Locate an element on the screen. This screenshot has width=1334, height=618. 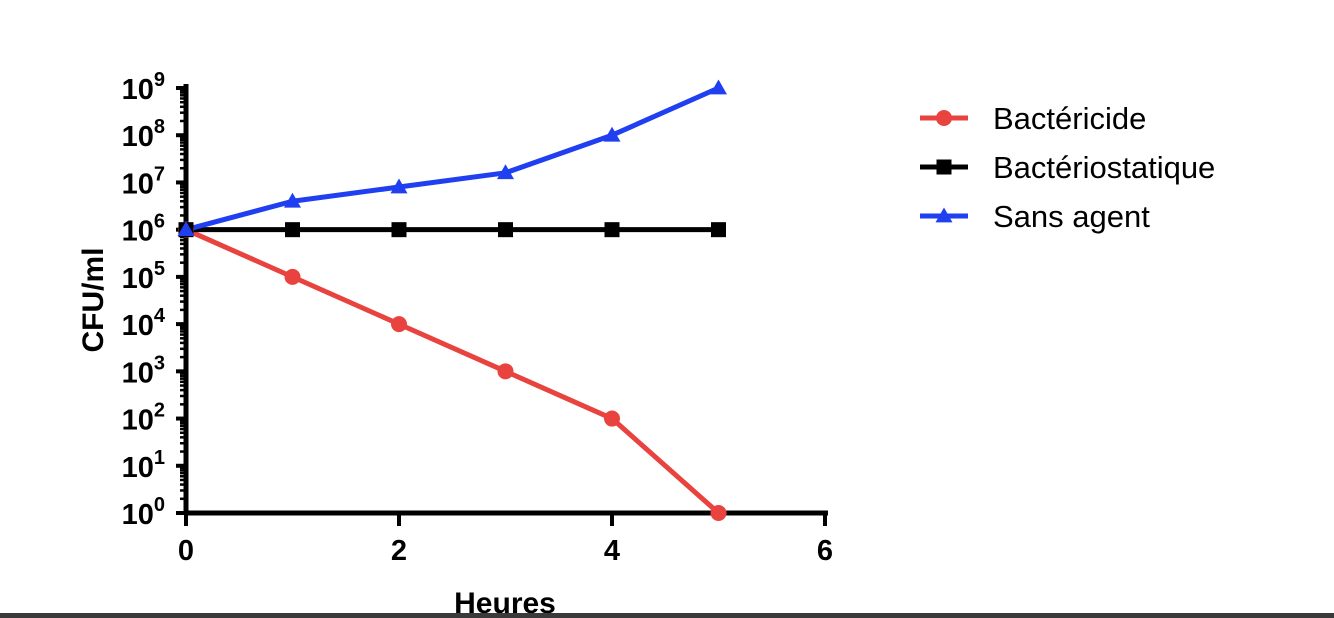
legend-label: Sans agent is located at coordinates (1071, 216).